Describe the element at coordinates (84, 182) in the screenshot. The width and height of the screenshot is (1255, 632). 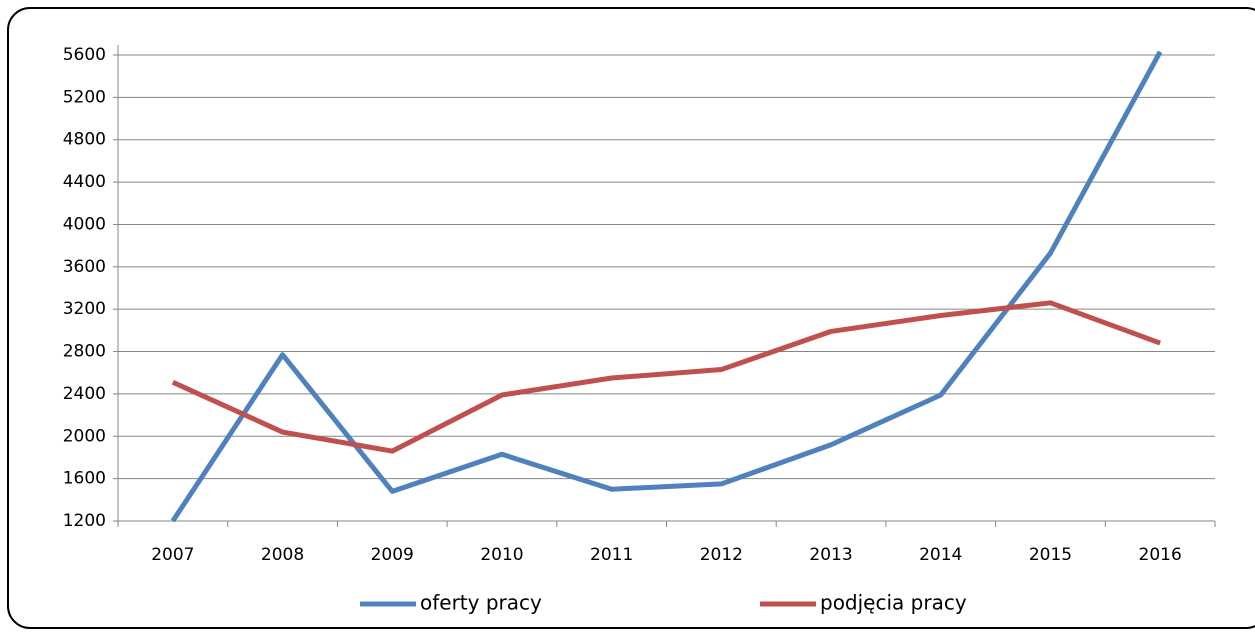
I see `y-tick-label: 4400` at that location.